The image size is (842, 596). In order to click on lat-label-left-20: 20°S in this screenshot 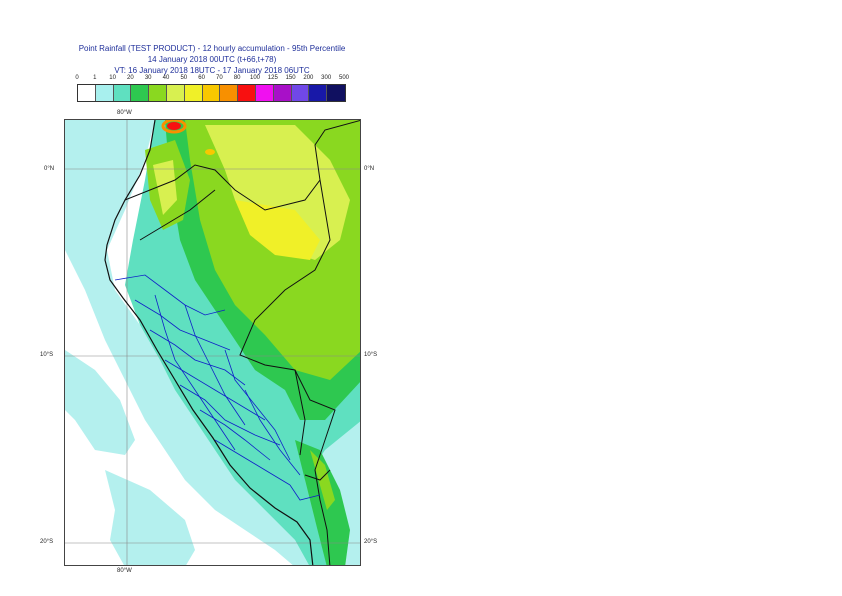, I will do `click(47, 542)`.